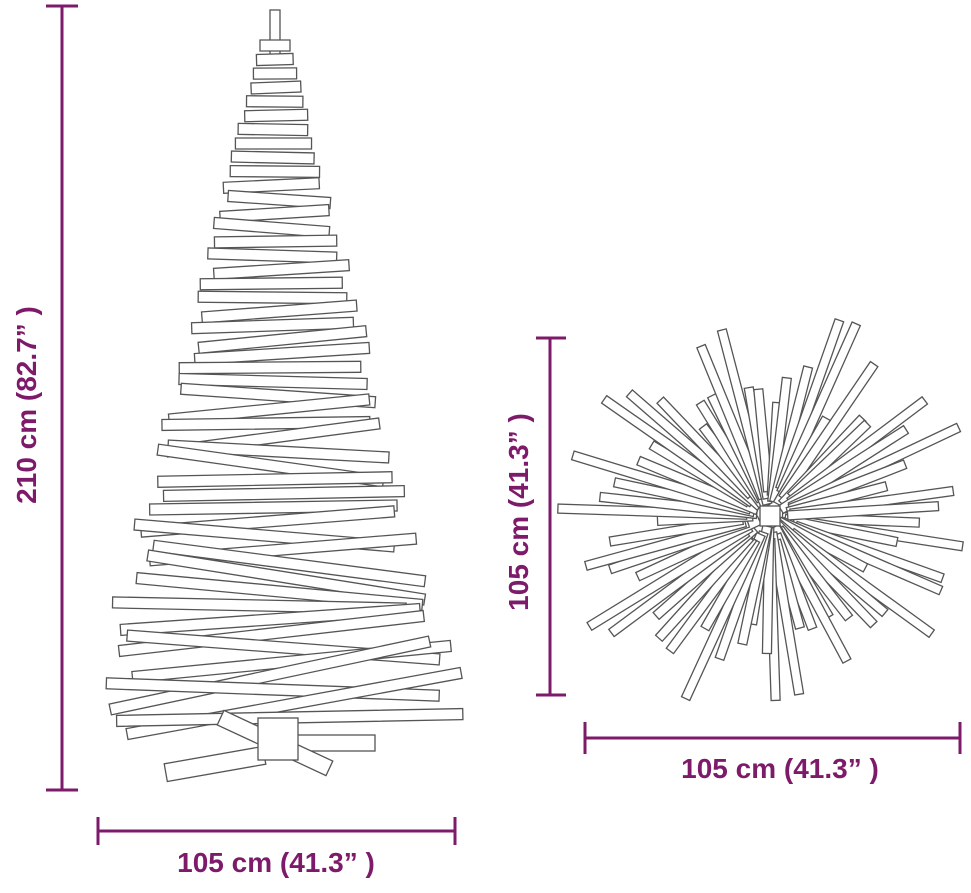 Image resolution: width=971 pixels, height=893 pixels. I want to click on top-width-dimension: 105 cm (41.3” ), so click(772, 753).